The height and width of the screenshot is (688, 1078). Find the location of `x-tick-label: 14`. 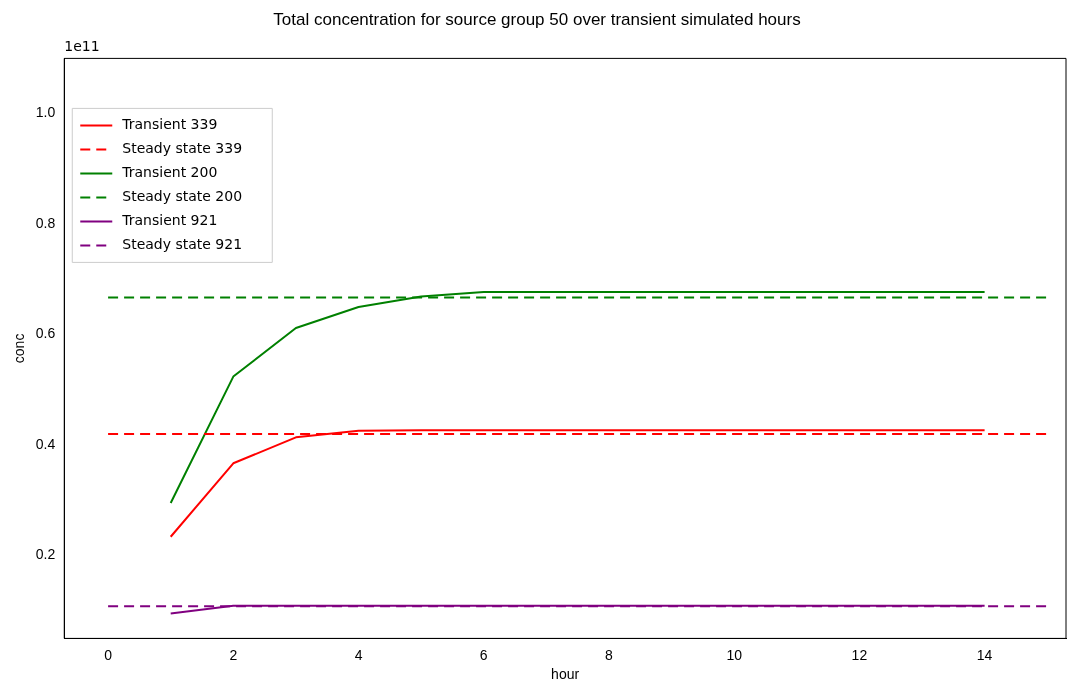

x-tick-label: 14 is located at coordinates (984, 654).